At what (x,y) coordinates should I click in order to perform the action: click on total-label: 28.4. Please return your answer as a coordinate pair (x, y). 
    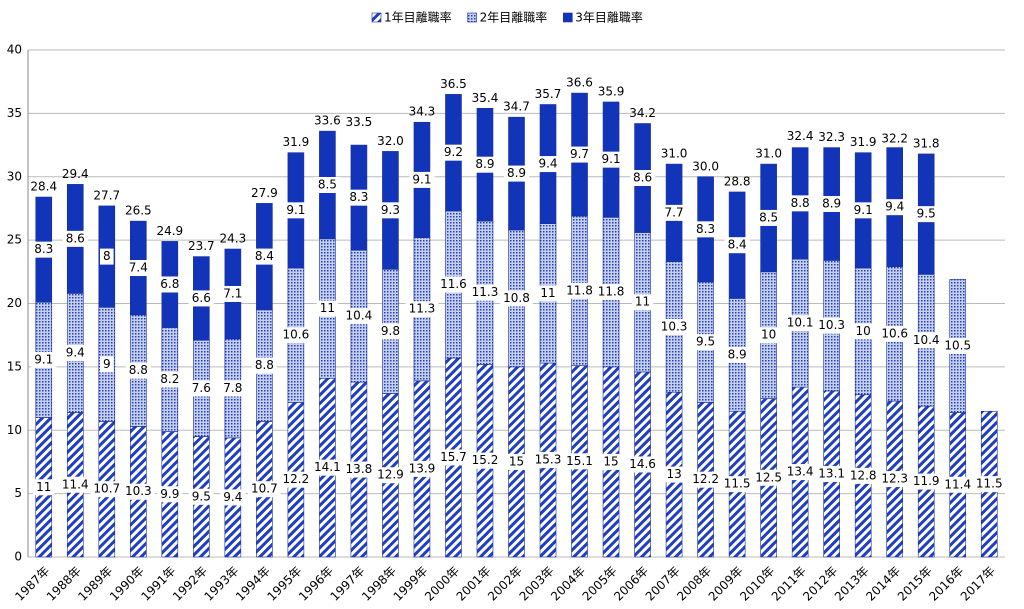
    Looking at the image, I should click on (43, 187).